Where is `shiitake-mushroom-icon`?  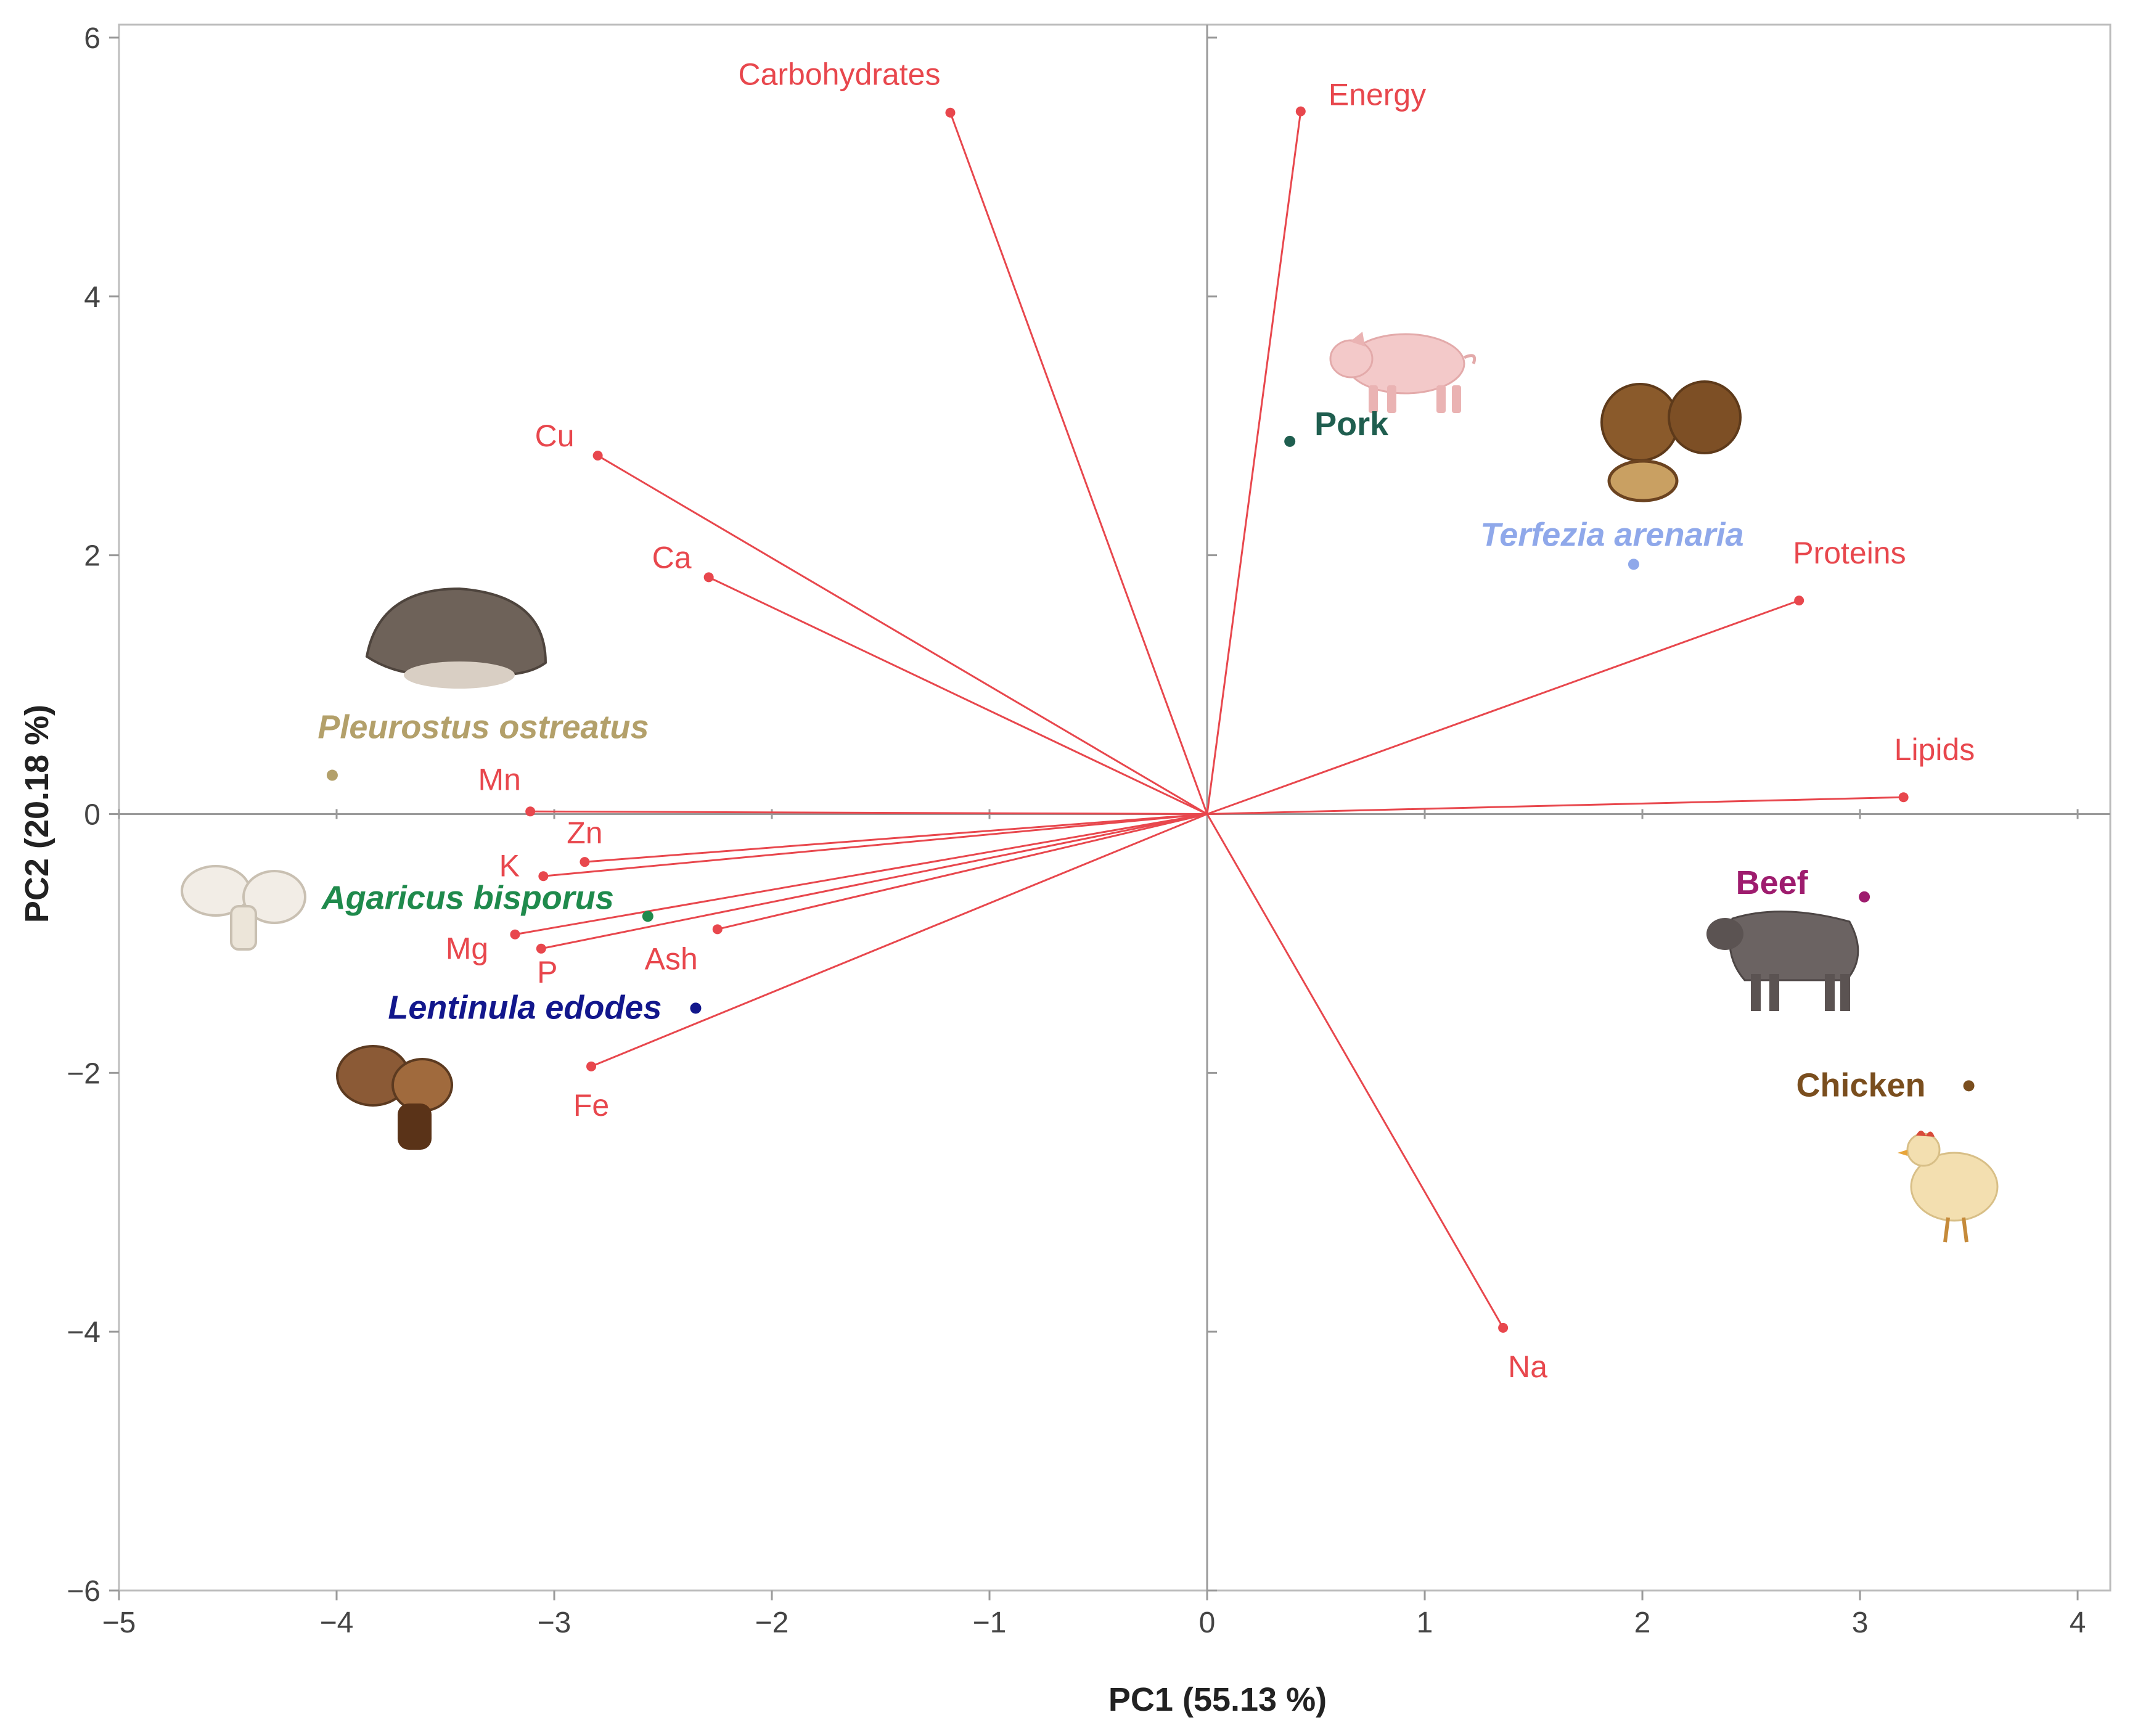 shiitake-mushroom-icon is located at coordinates (395, 1097).